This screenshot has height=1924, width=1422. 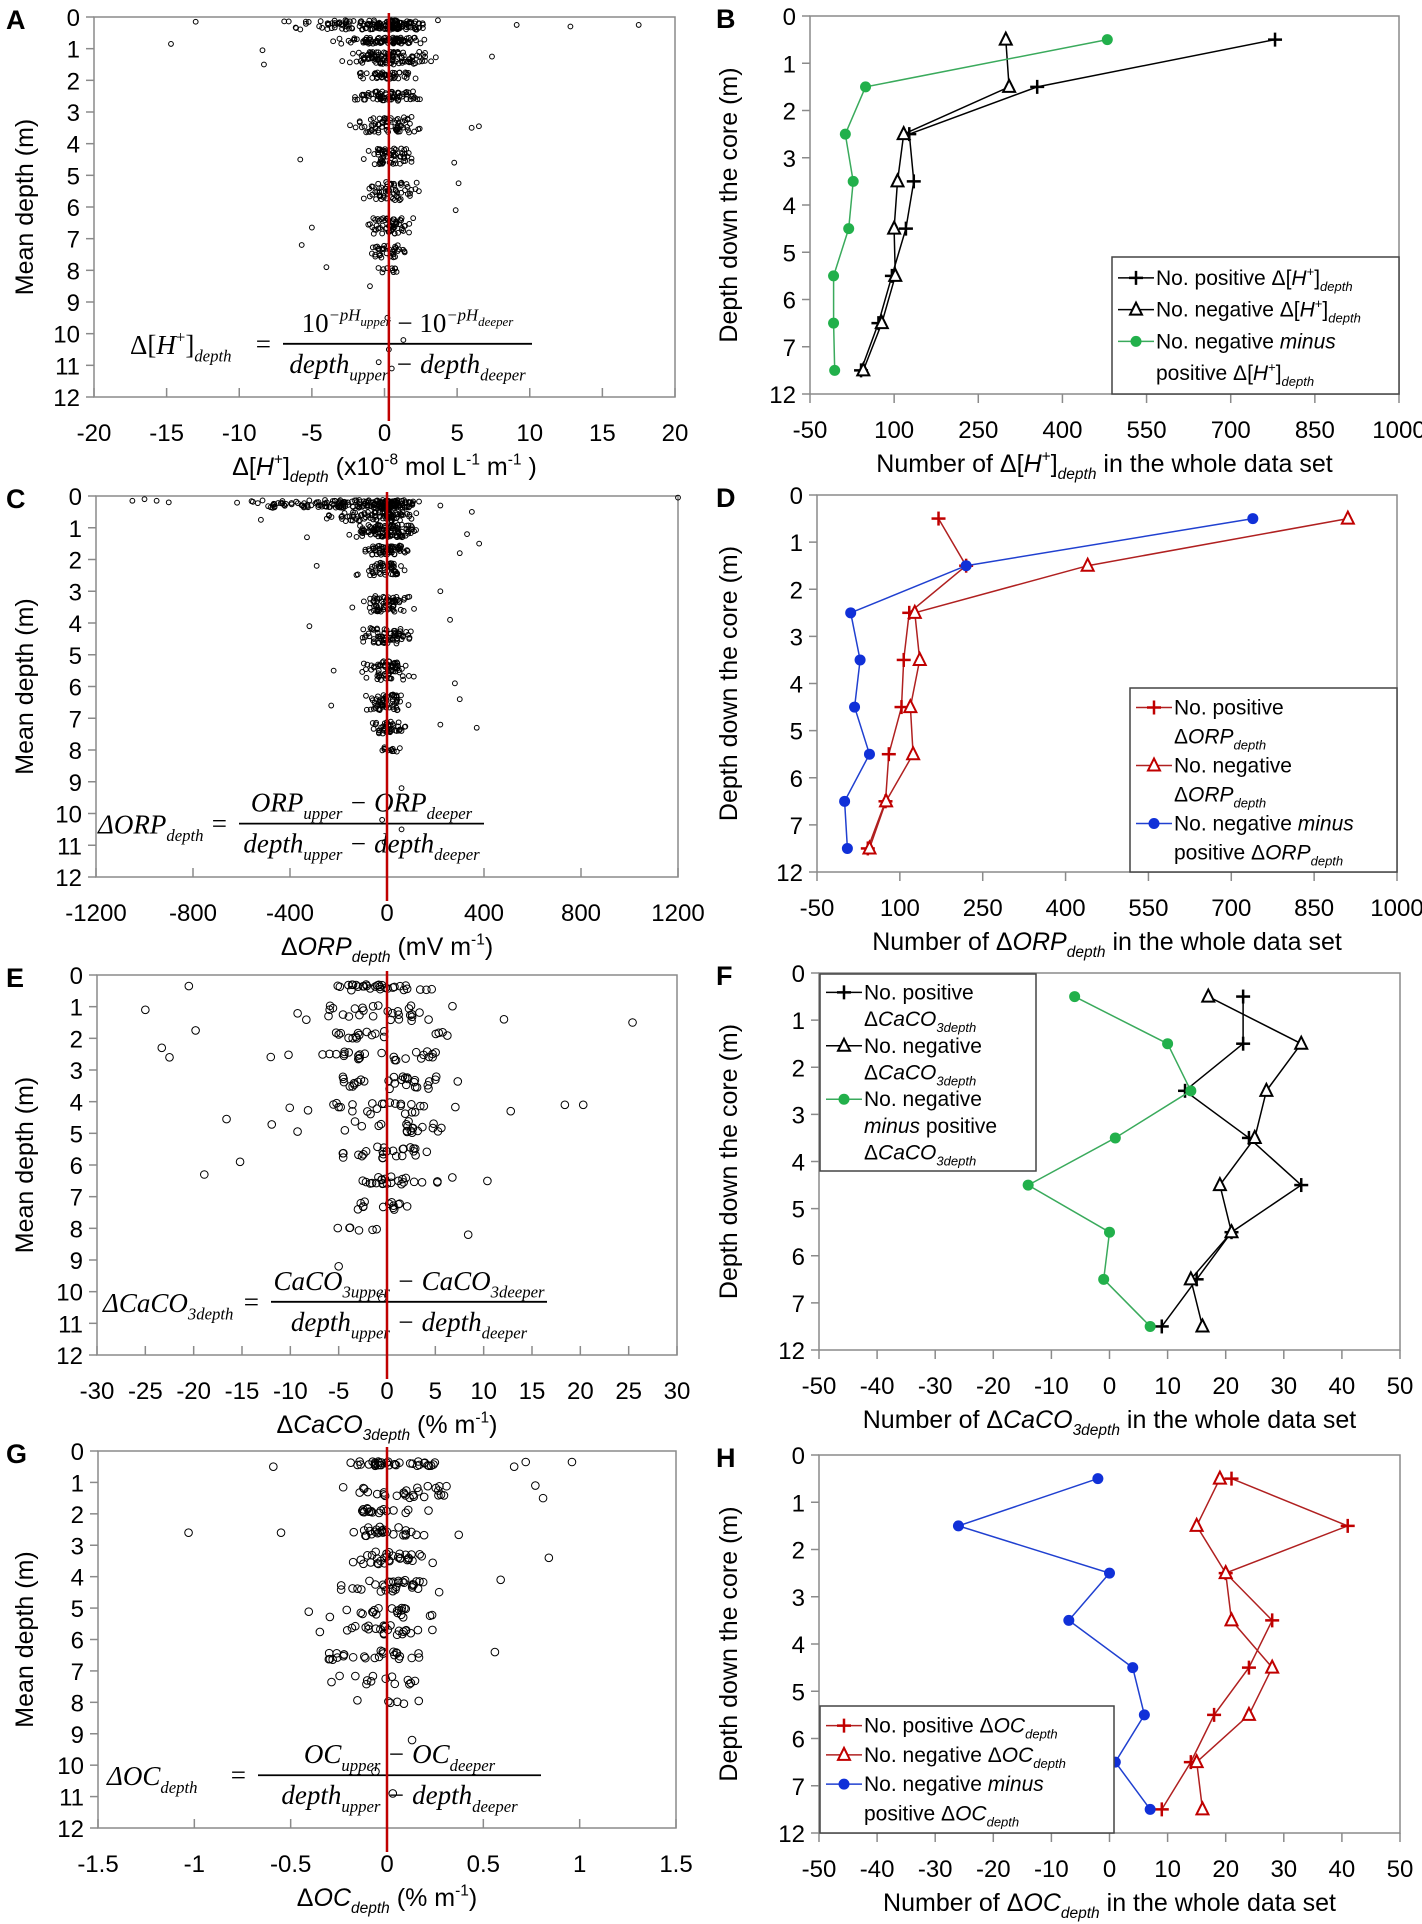 What do you see at coordinates (73, 18) in the screenshot?
I see `y-tick-label: 0` at bounding box center [73, 18].